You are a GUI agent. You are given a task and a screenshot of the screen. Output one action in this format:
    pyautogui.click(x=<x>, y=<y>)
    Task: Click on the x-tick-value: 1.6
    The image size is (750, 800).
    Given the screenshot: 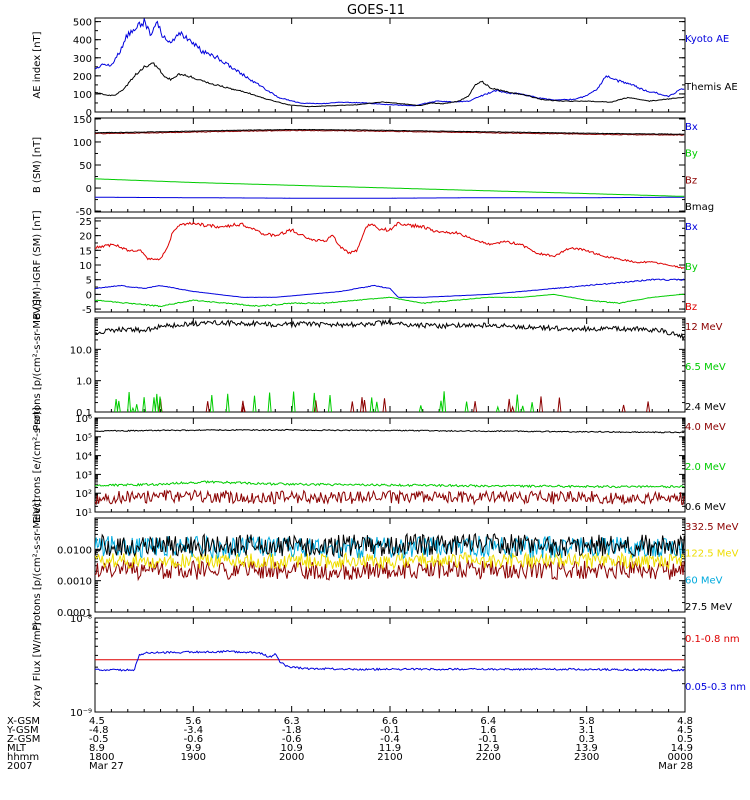 What is the action you would take?
    pyautogui.click(x=488, y=730)
    